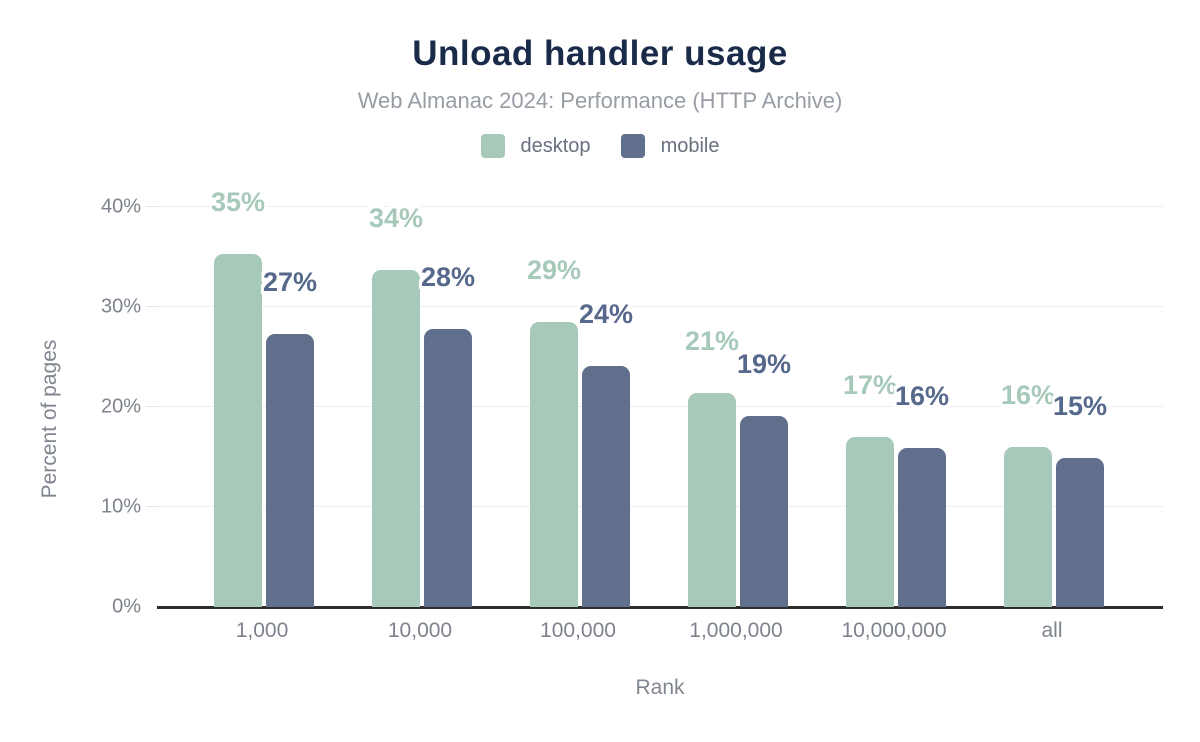 This screenshot has width=1200, height=742. I want to click on bar-label-mobile-2: 24%, so click(606, 314).